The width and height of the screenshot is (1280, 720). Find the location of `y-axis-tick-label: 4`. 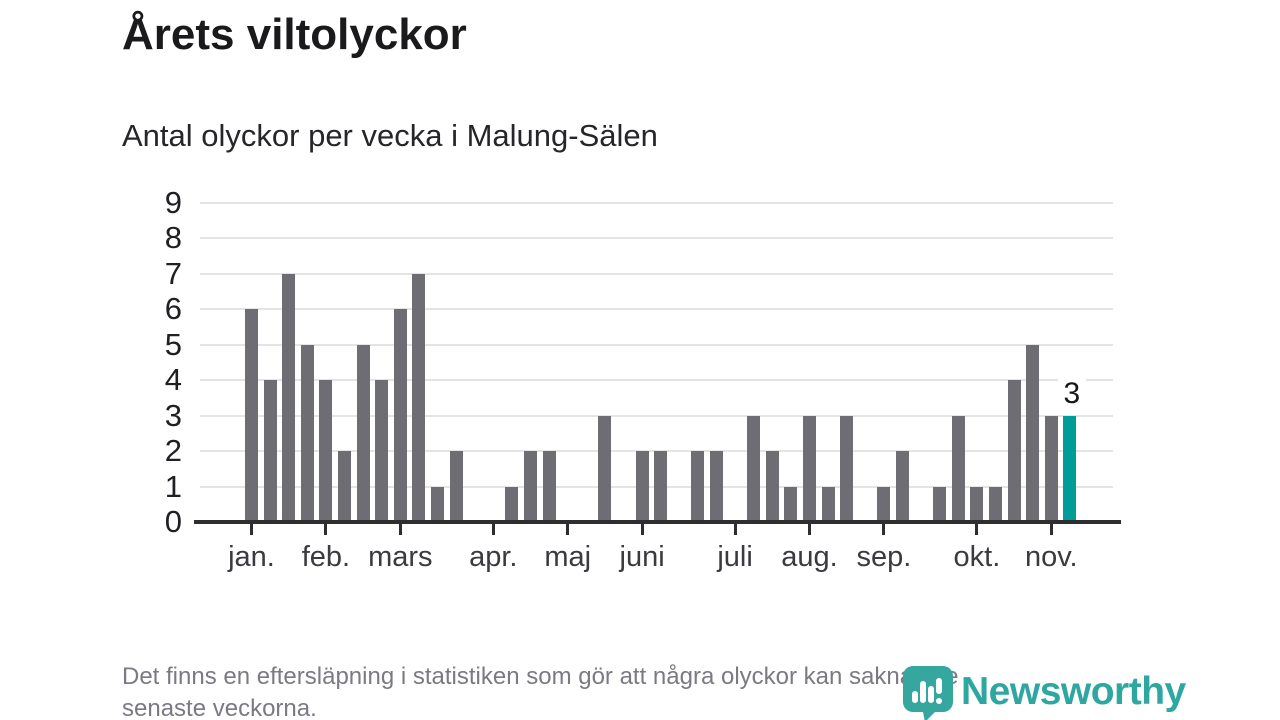

y-axis-tick-label: 4 is located at coordinates (173, 380).